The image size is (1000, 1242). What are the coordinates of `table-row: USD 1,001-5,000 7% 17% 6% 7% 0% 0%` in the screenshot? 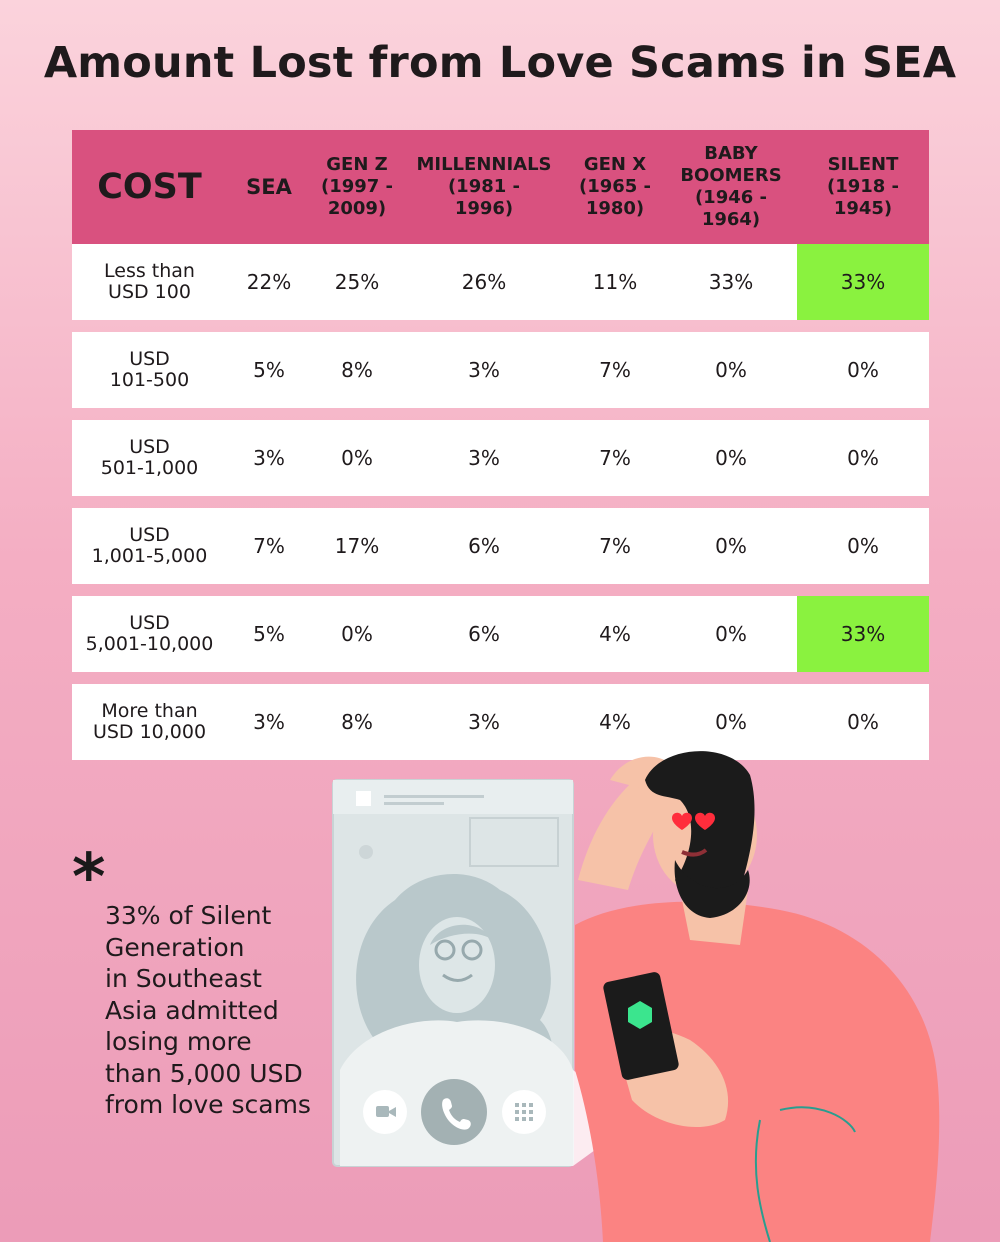 It's located at (500, 546).